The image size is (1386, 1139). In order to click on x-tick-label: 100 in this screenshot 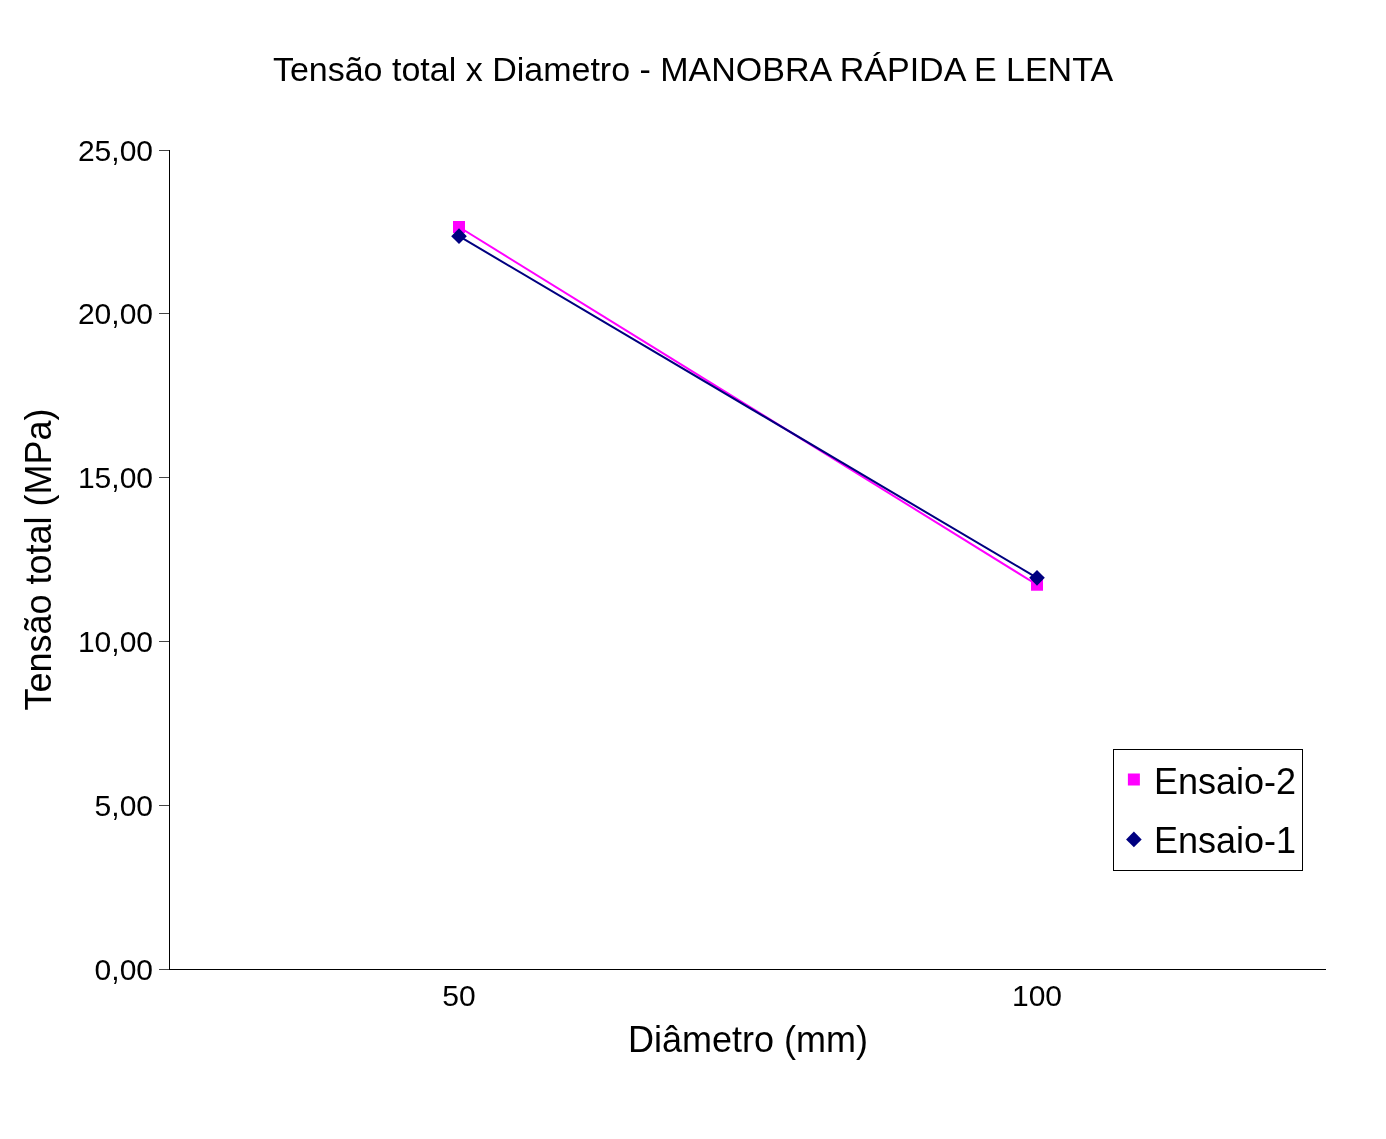, I will do `click(1037, 995)`.